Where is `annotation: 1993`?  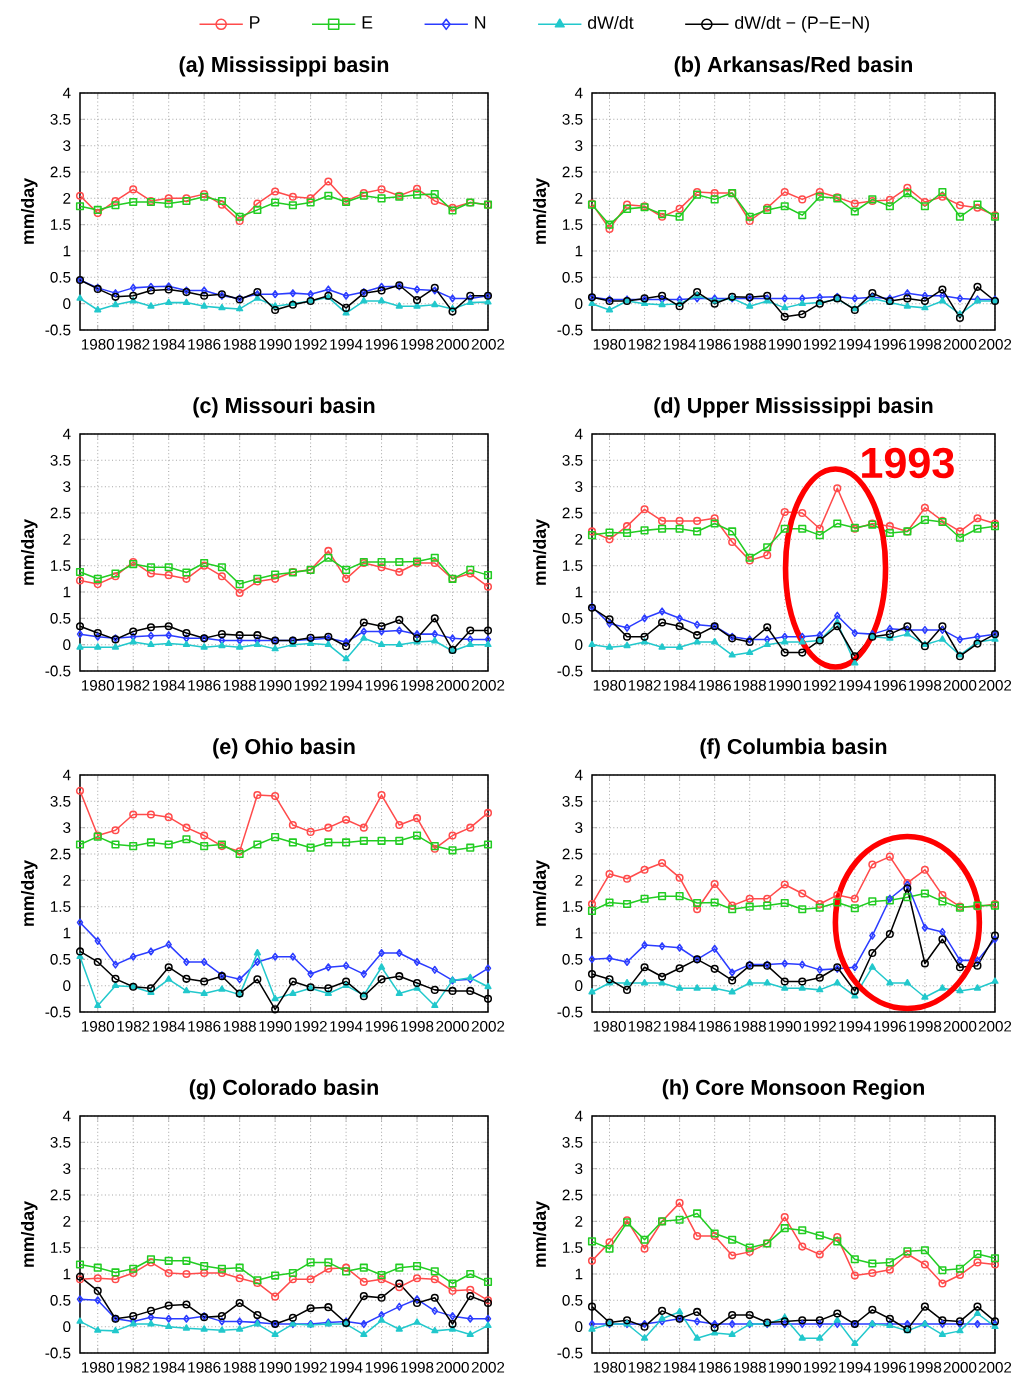 annotation: 1993 is located at coordinates (908, 463).